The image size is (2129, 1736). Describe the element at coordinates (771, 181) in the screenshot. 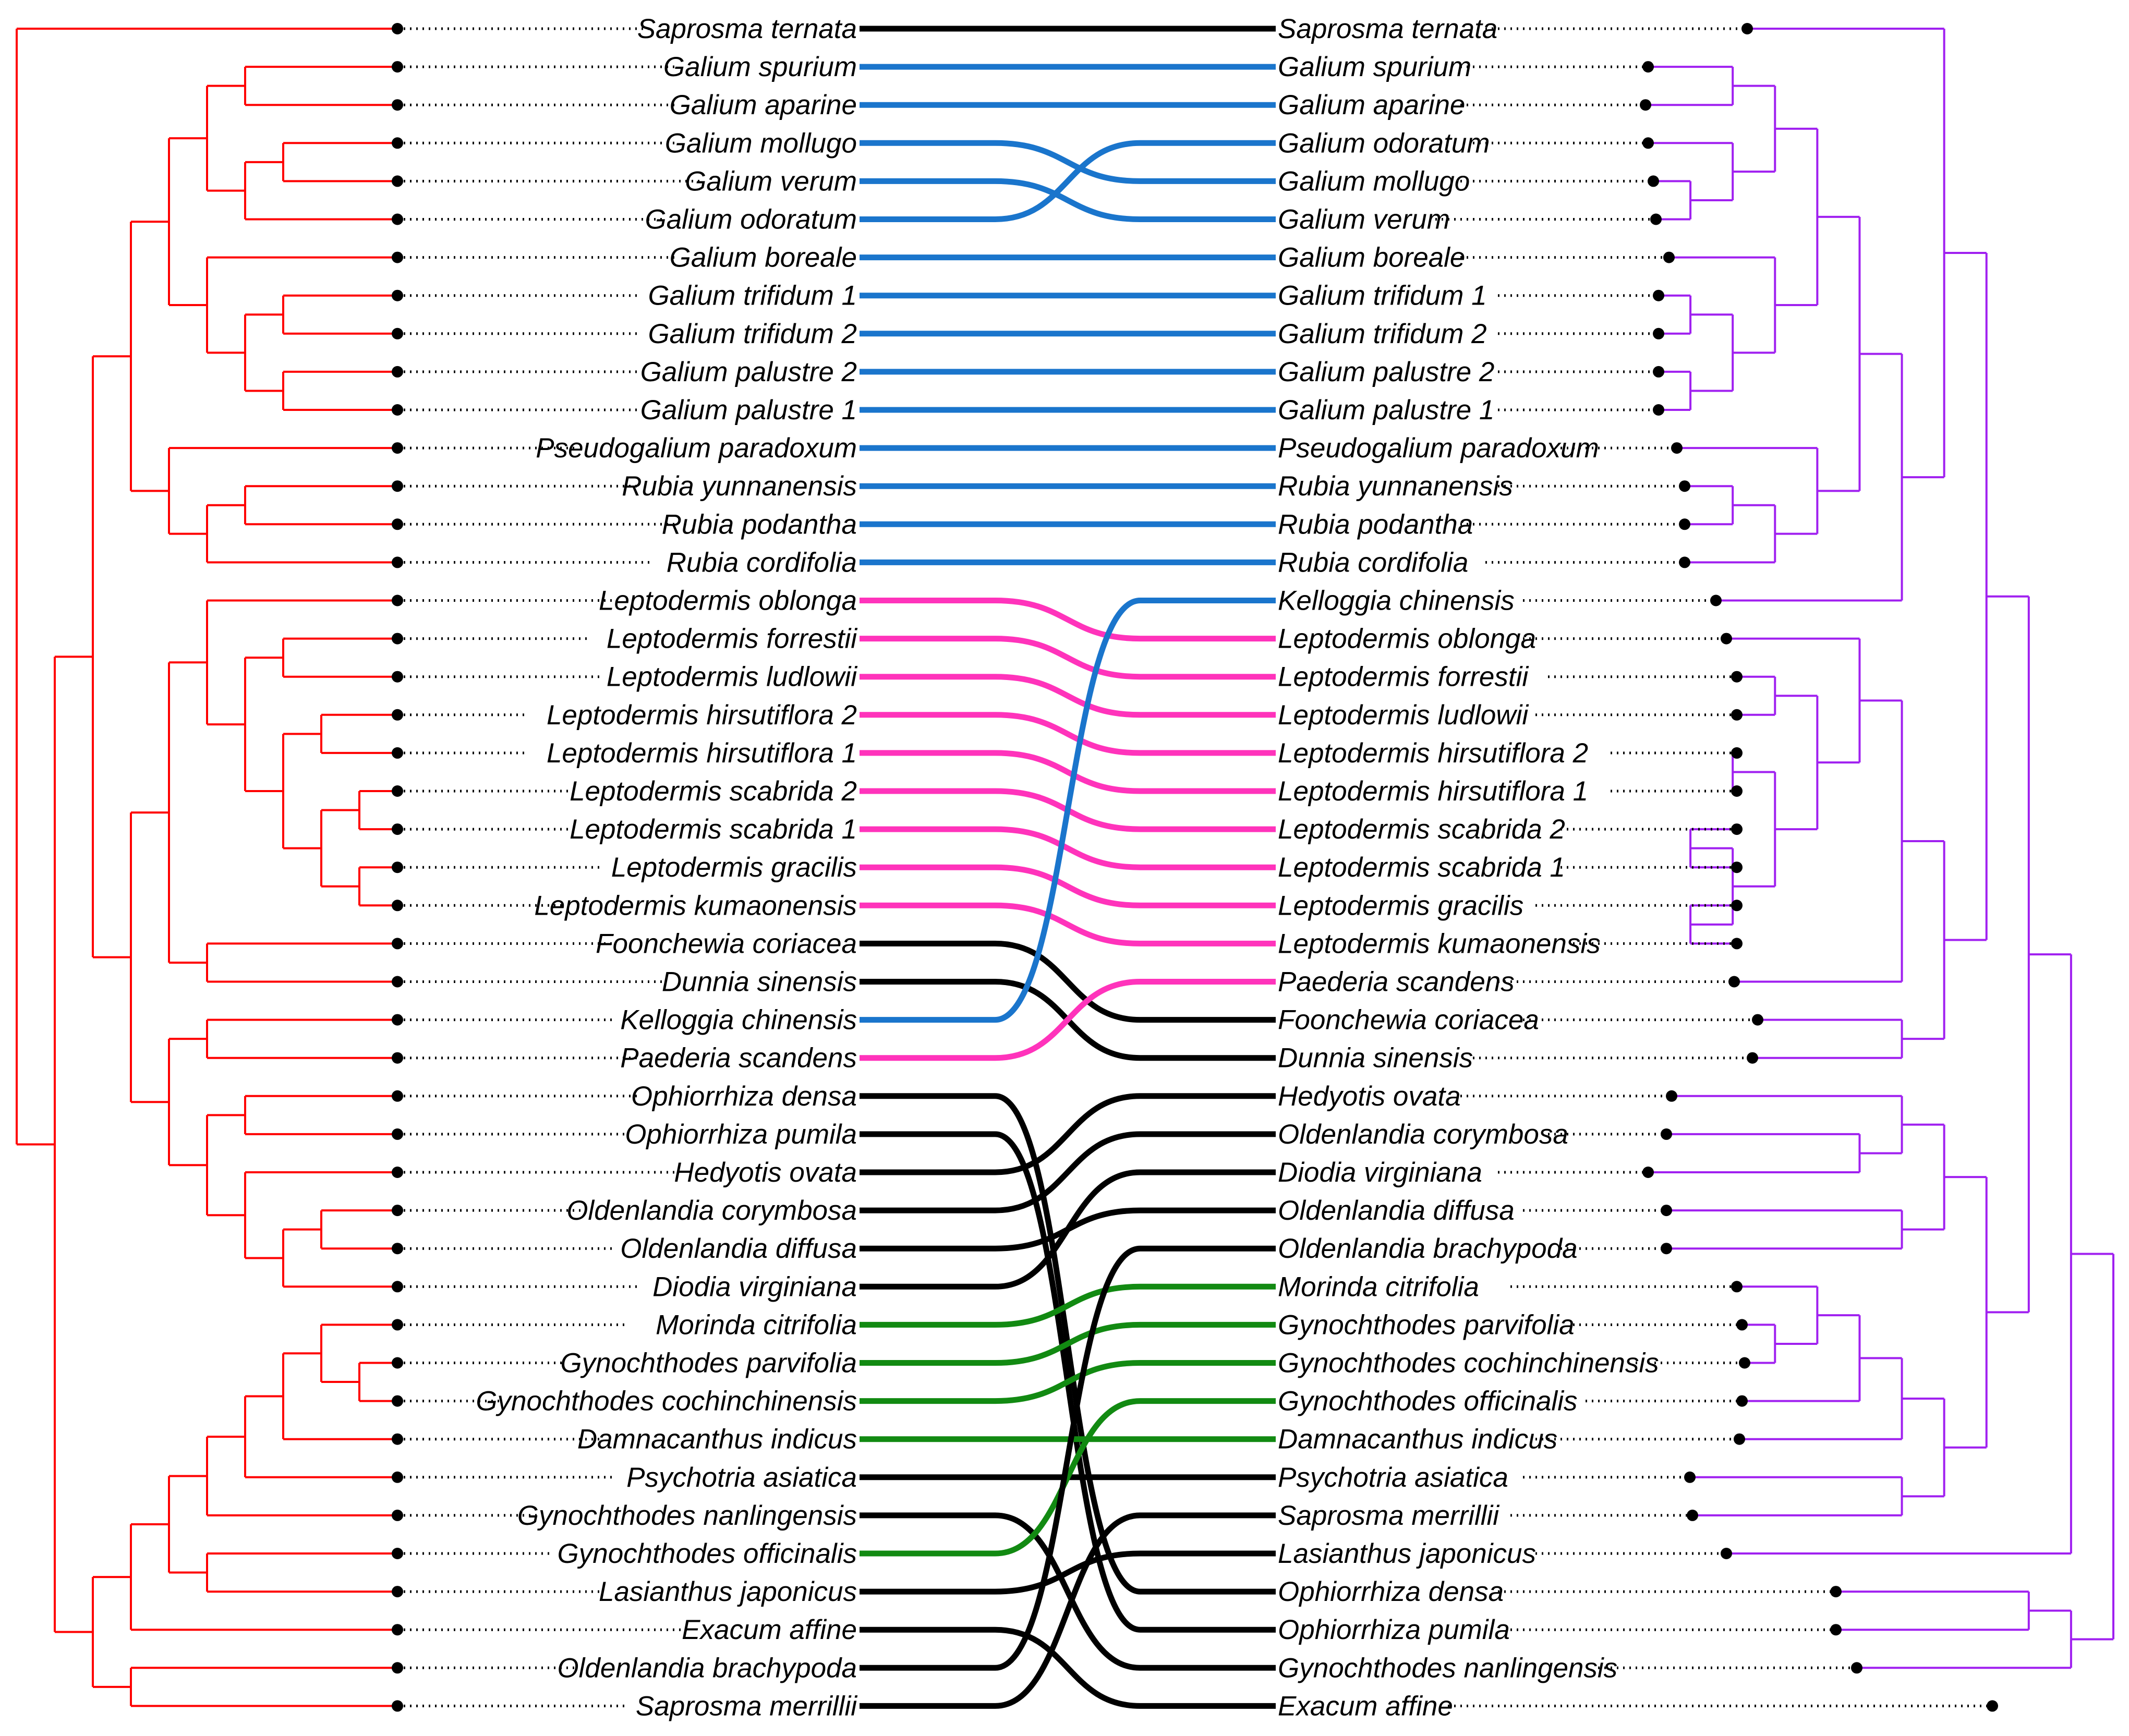

I see `left-taxon-galium-verum: Galium verum` at that location.